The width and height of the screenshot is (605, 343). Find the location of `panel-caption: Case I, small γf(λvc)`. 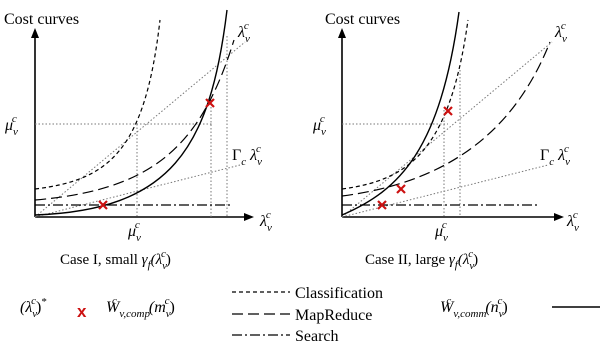

panel-caption: Case I, small γf(λvc) is located at coordinates (115, 260).